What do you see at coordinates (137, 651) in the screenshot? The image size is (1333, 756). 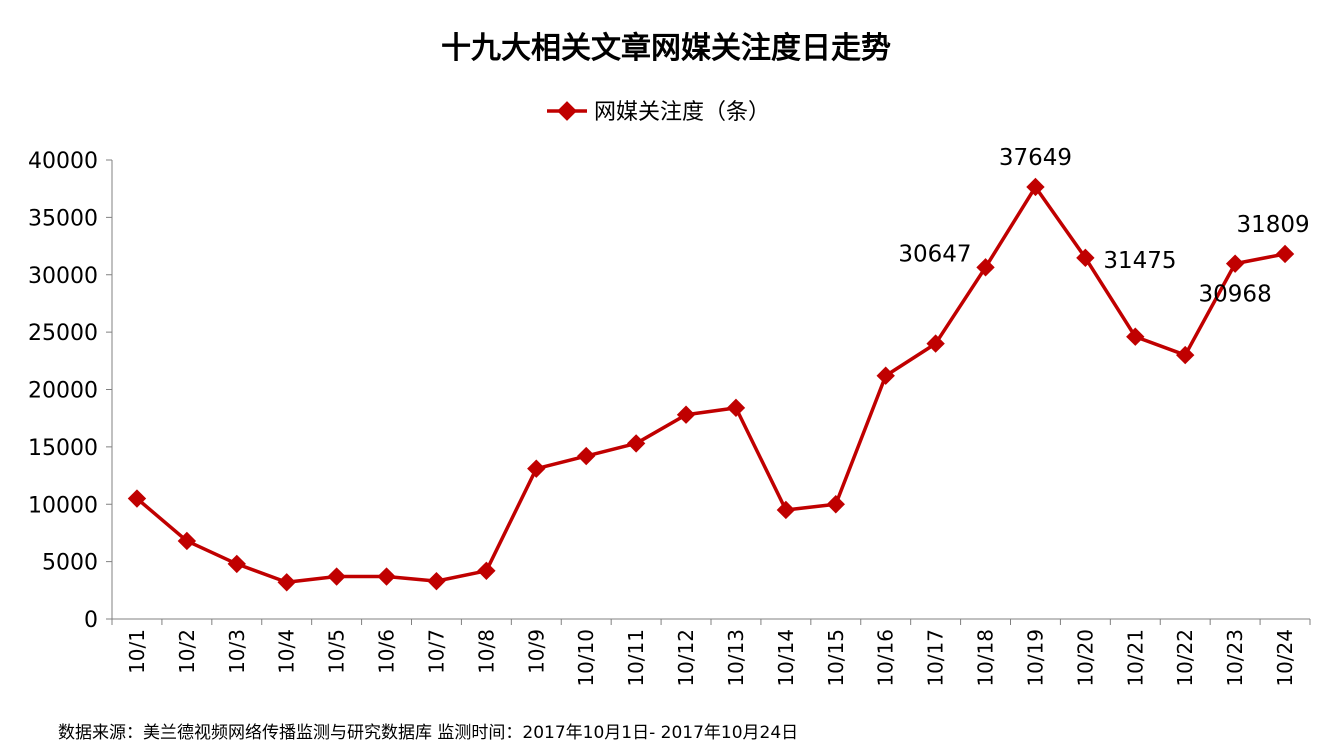 I see `x-tick-label: 10/1` at bounding box center [137, 651].